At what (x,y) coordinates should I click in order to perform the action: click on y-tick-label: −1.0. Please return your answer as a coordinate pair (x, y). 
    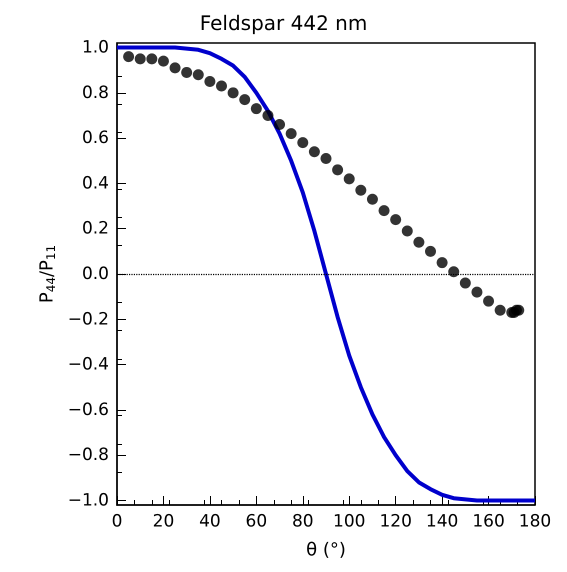
    Looking at the image, I should click on (88, 500).